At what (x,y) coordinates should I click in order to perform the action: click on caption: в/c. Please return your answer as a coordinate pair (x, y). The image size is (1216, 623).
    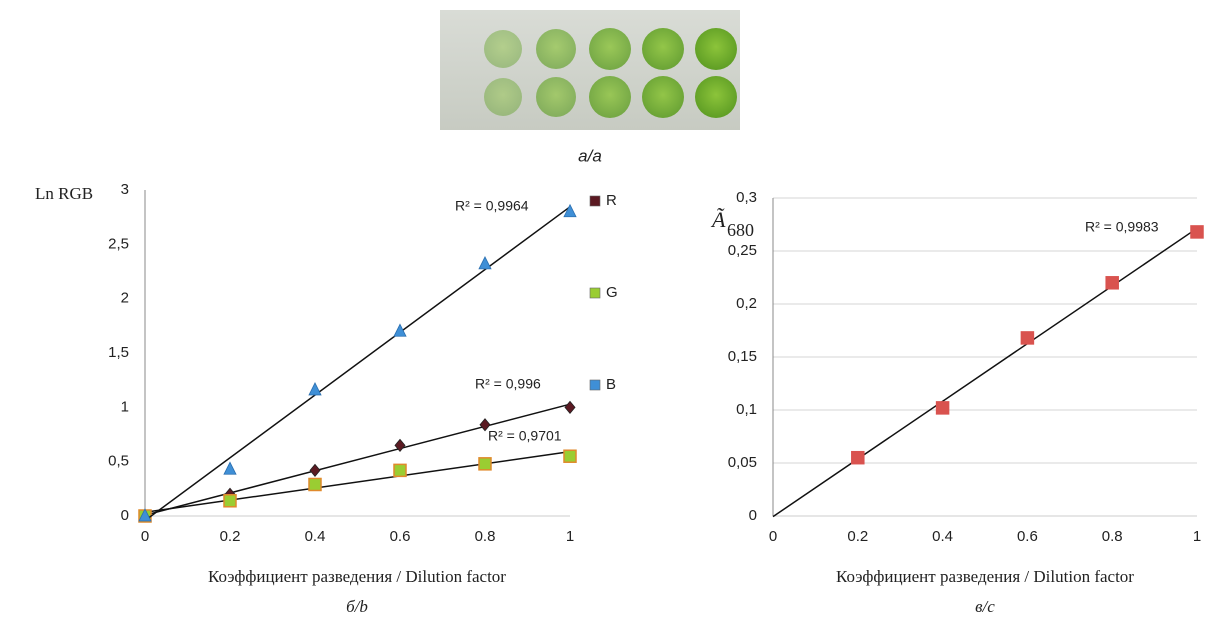
    Looking at the image, I should click on (985, 606).